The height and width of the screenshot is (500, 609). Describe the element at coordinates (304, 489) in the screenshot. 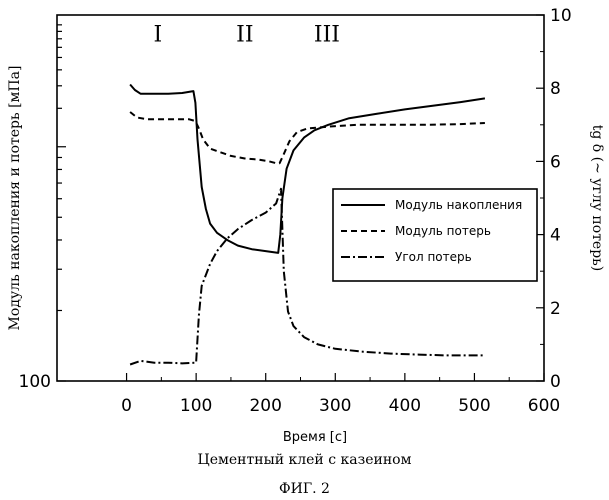

I see `figure-label: ФИГ. 2` at that location.